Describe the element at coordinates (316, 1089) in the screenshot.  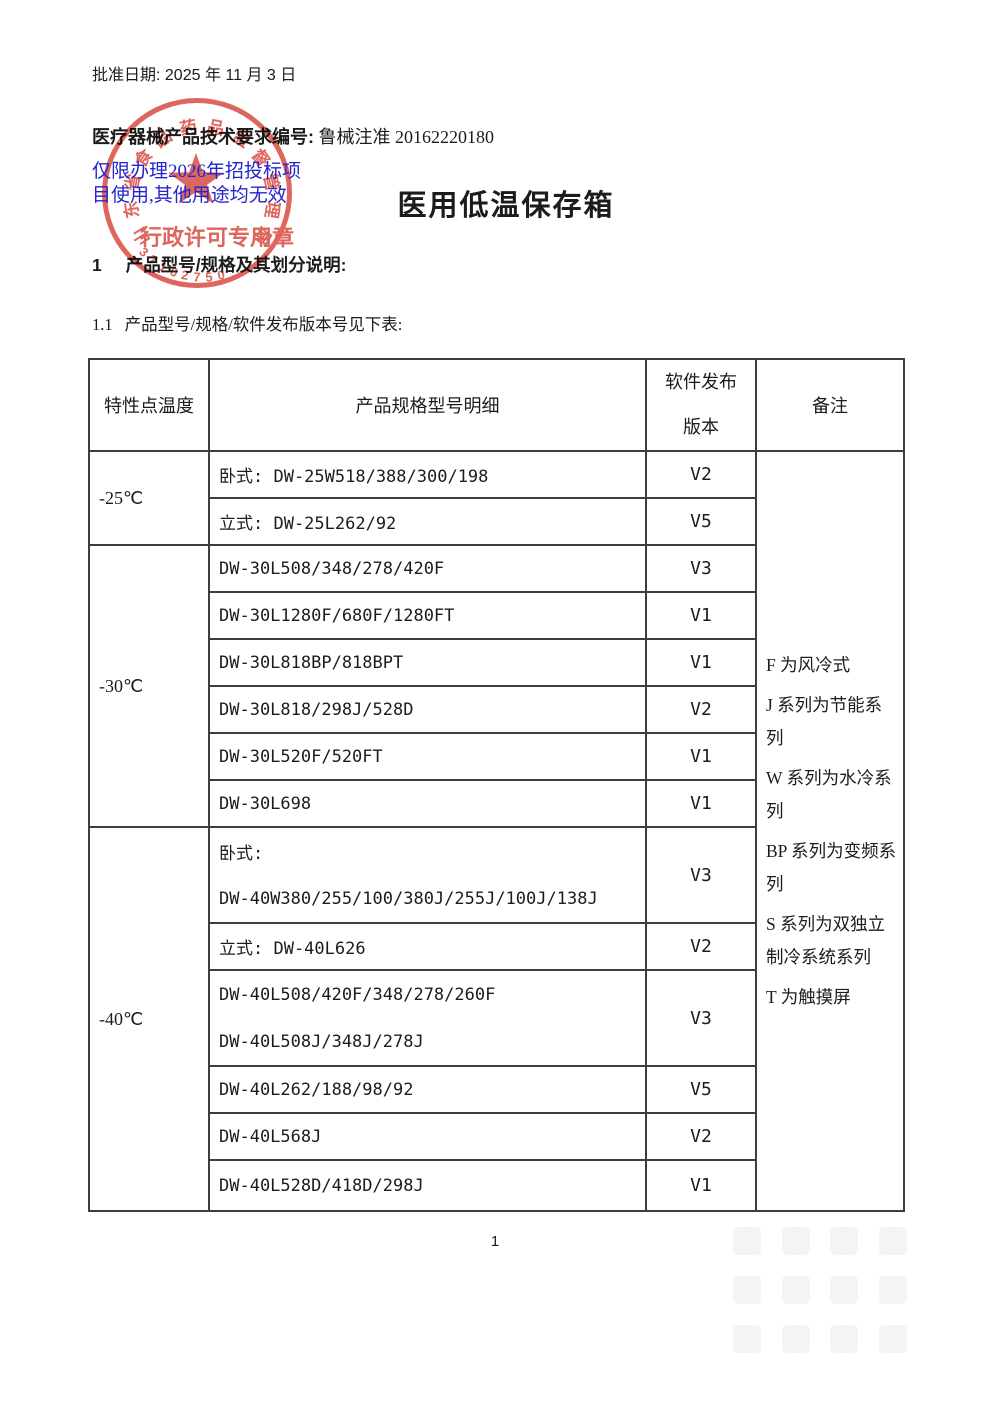
I see `model-line: DW-40L262/188/98/92` at that location.